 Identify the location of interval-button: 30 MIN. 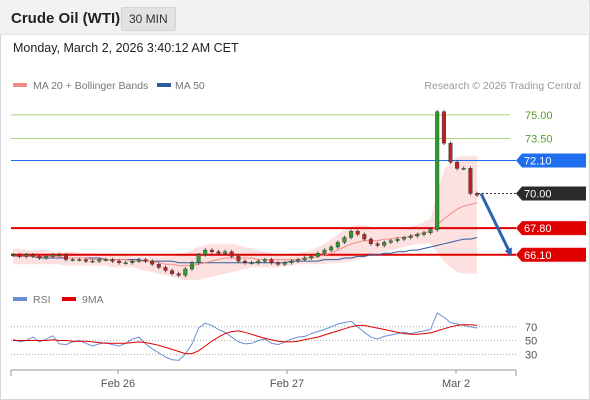
(148, 19).